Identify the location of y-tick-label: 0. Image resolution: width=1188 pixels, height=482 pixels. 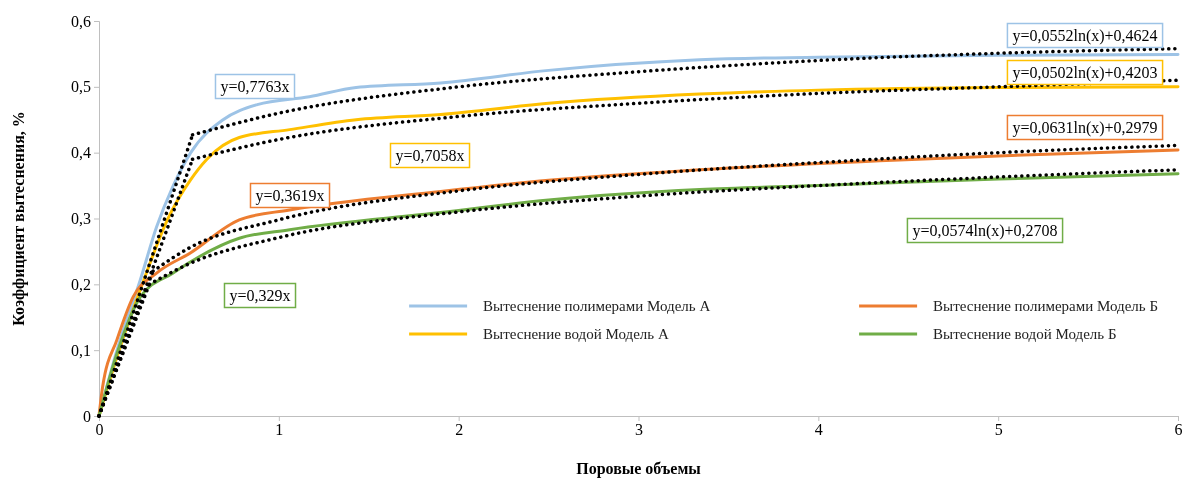
(87, 416).